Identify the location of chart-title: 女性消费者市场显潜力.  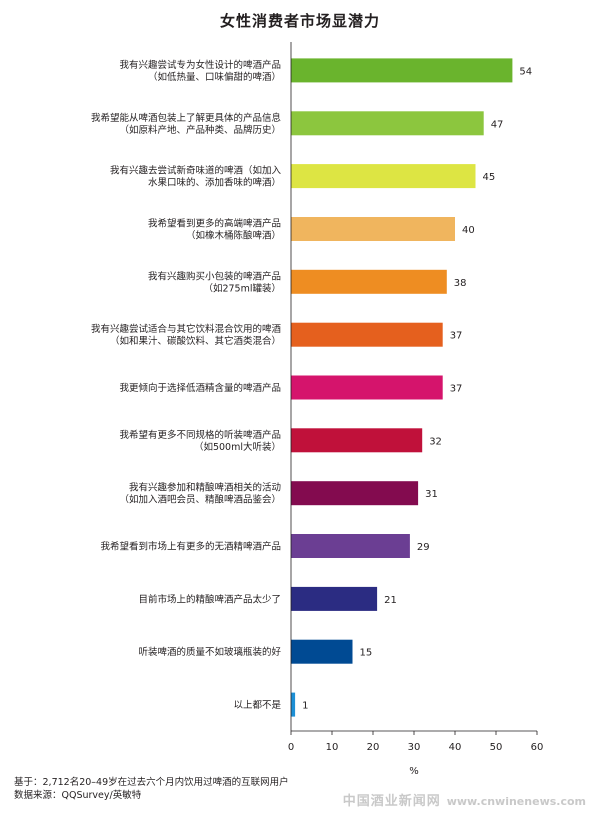
(299, 21).